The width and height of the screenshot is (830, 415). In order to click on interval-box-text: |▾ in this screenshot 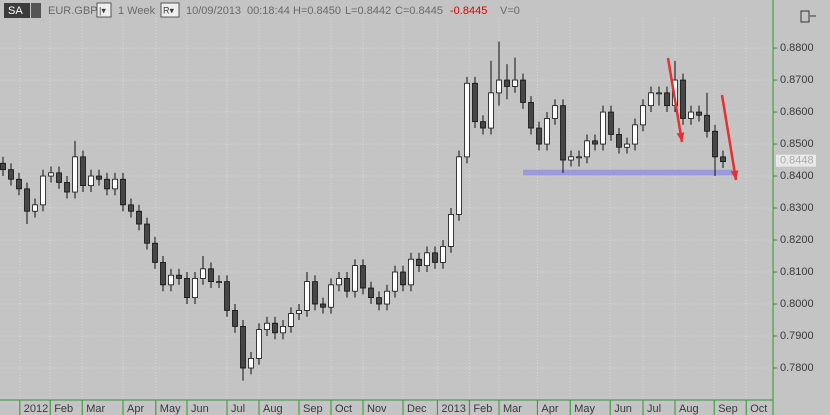, I will do `click(102, 10)`.